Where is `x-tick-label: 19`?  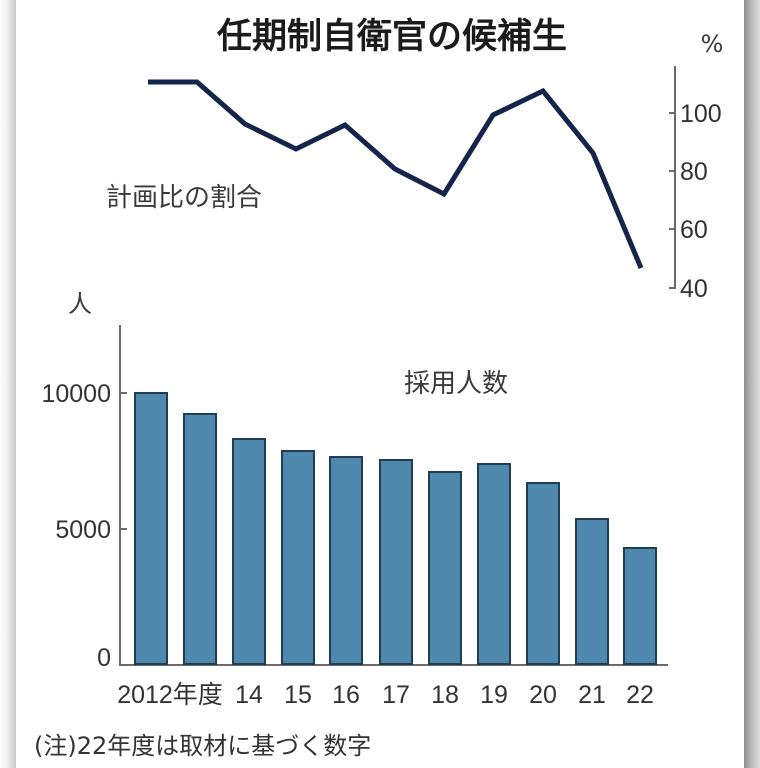 x-tick-label: 19 is located at coordinates (494, 695).